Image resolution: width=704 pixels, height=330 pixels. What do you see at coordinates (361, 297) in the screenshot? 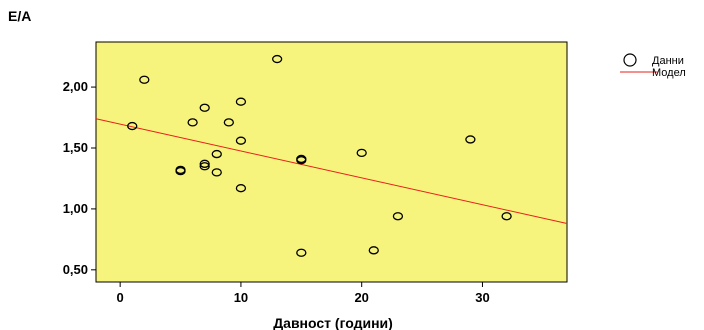
I see `x-tick-label: 20` at bounding box center [361, 297].